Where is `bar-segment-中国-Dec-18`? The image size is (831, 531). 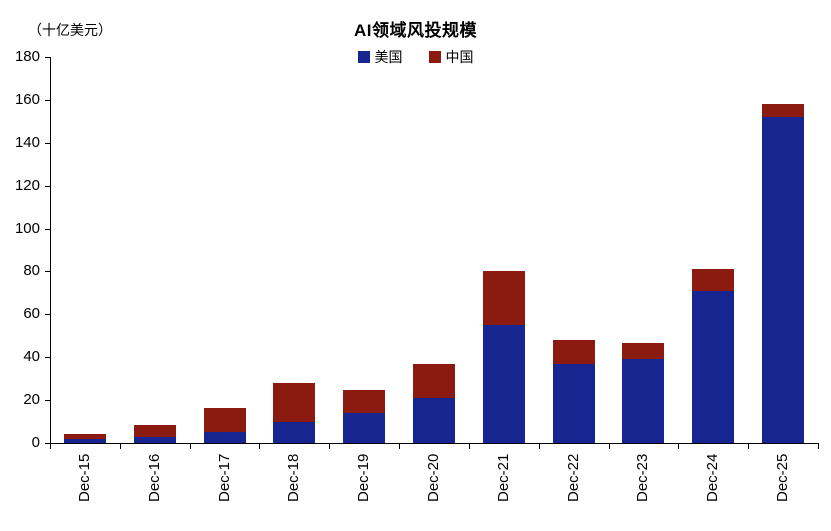 bar-segment-中国-Dec-18 is located at coordinates (294, 402).